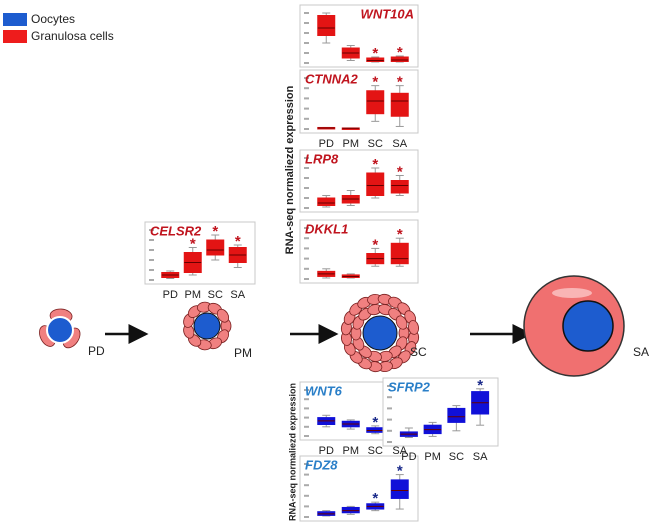  I want to click on stage-label: PD, so click(96, 351).